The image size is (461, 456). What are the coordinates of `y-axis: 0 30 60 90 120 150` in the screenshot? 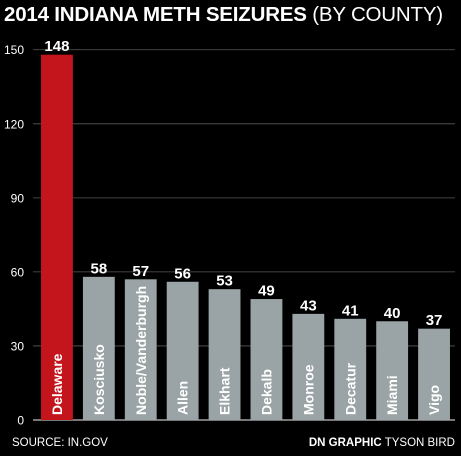 It's located at (14, 235).